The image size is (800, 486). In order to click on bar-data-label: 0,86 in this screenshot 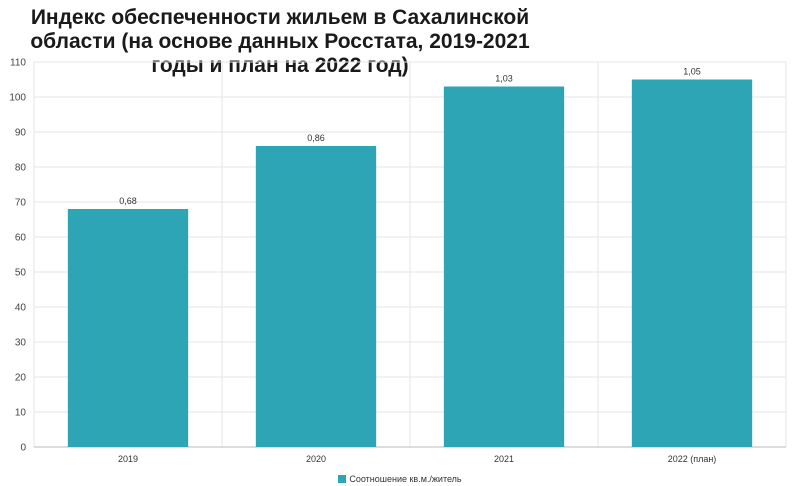, I will do `click(316, 138)`.